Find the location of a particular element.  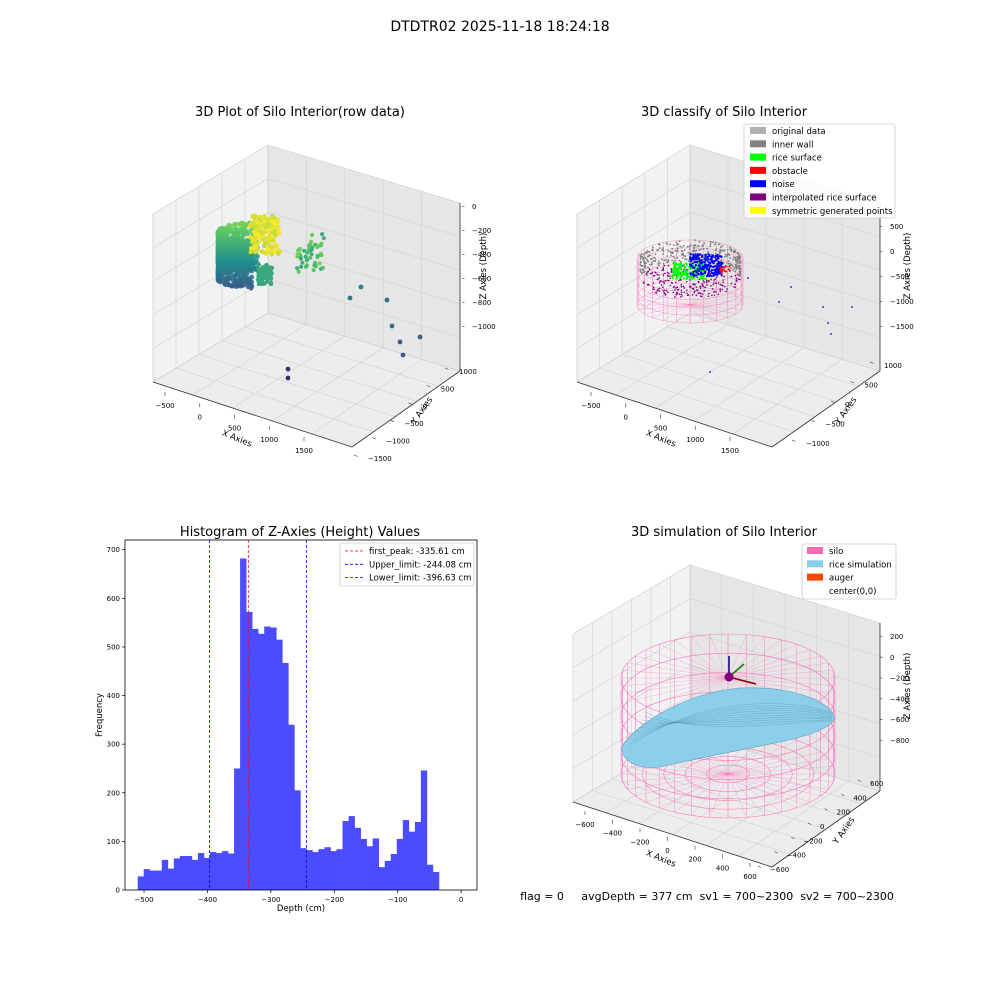

raw-plot-y-tick-label: −1500 is located at coordinates (380, 459).